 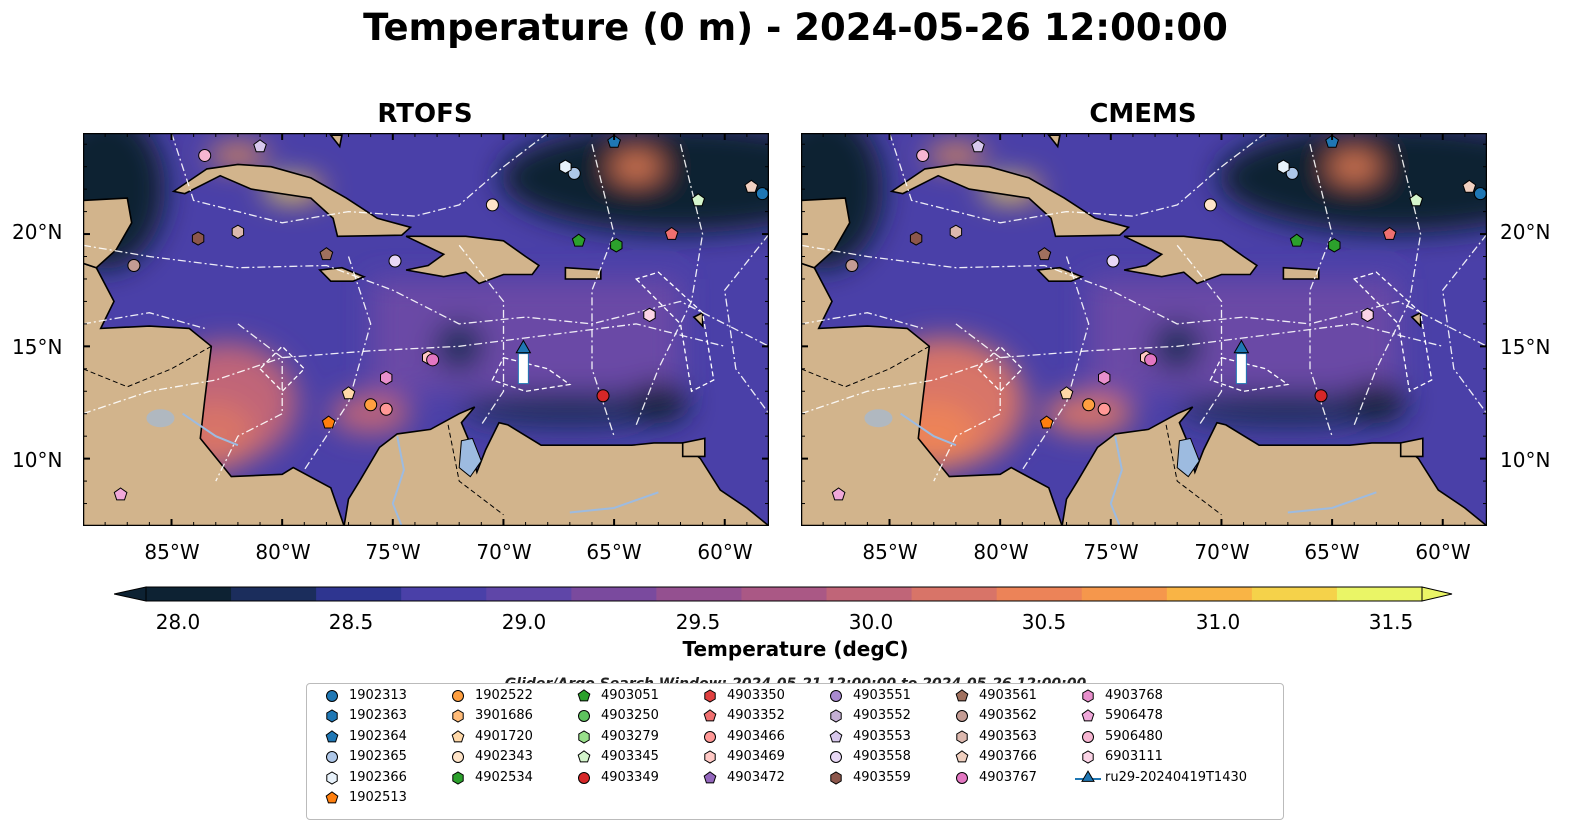 I want to click on legend-label: 4903250, so click(x=630, y=716).